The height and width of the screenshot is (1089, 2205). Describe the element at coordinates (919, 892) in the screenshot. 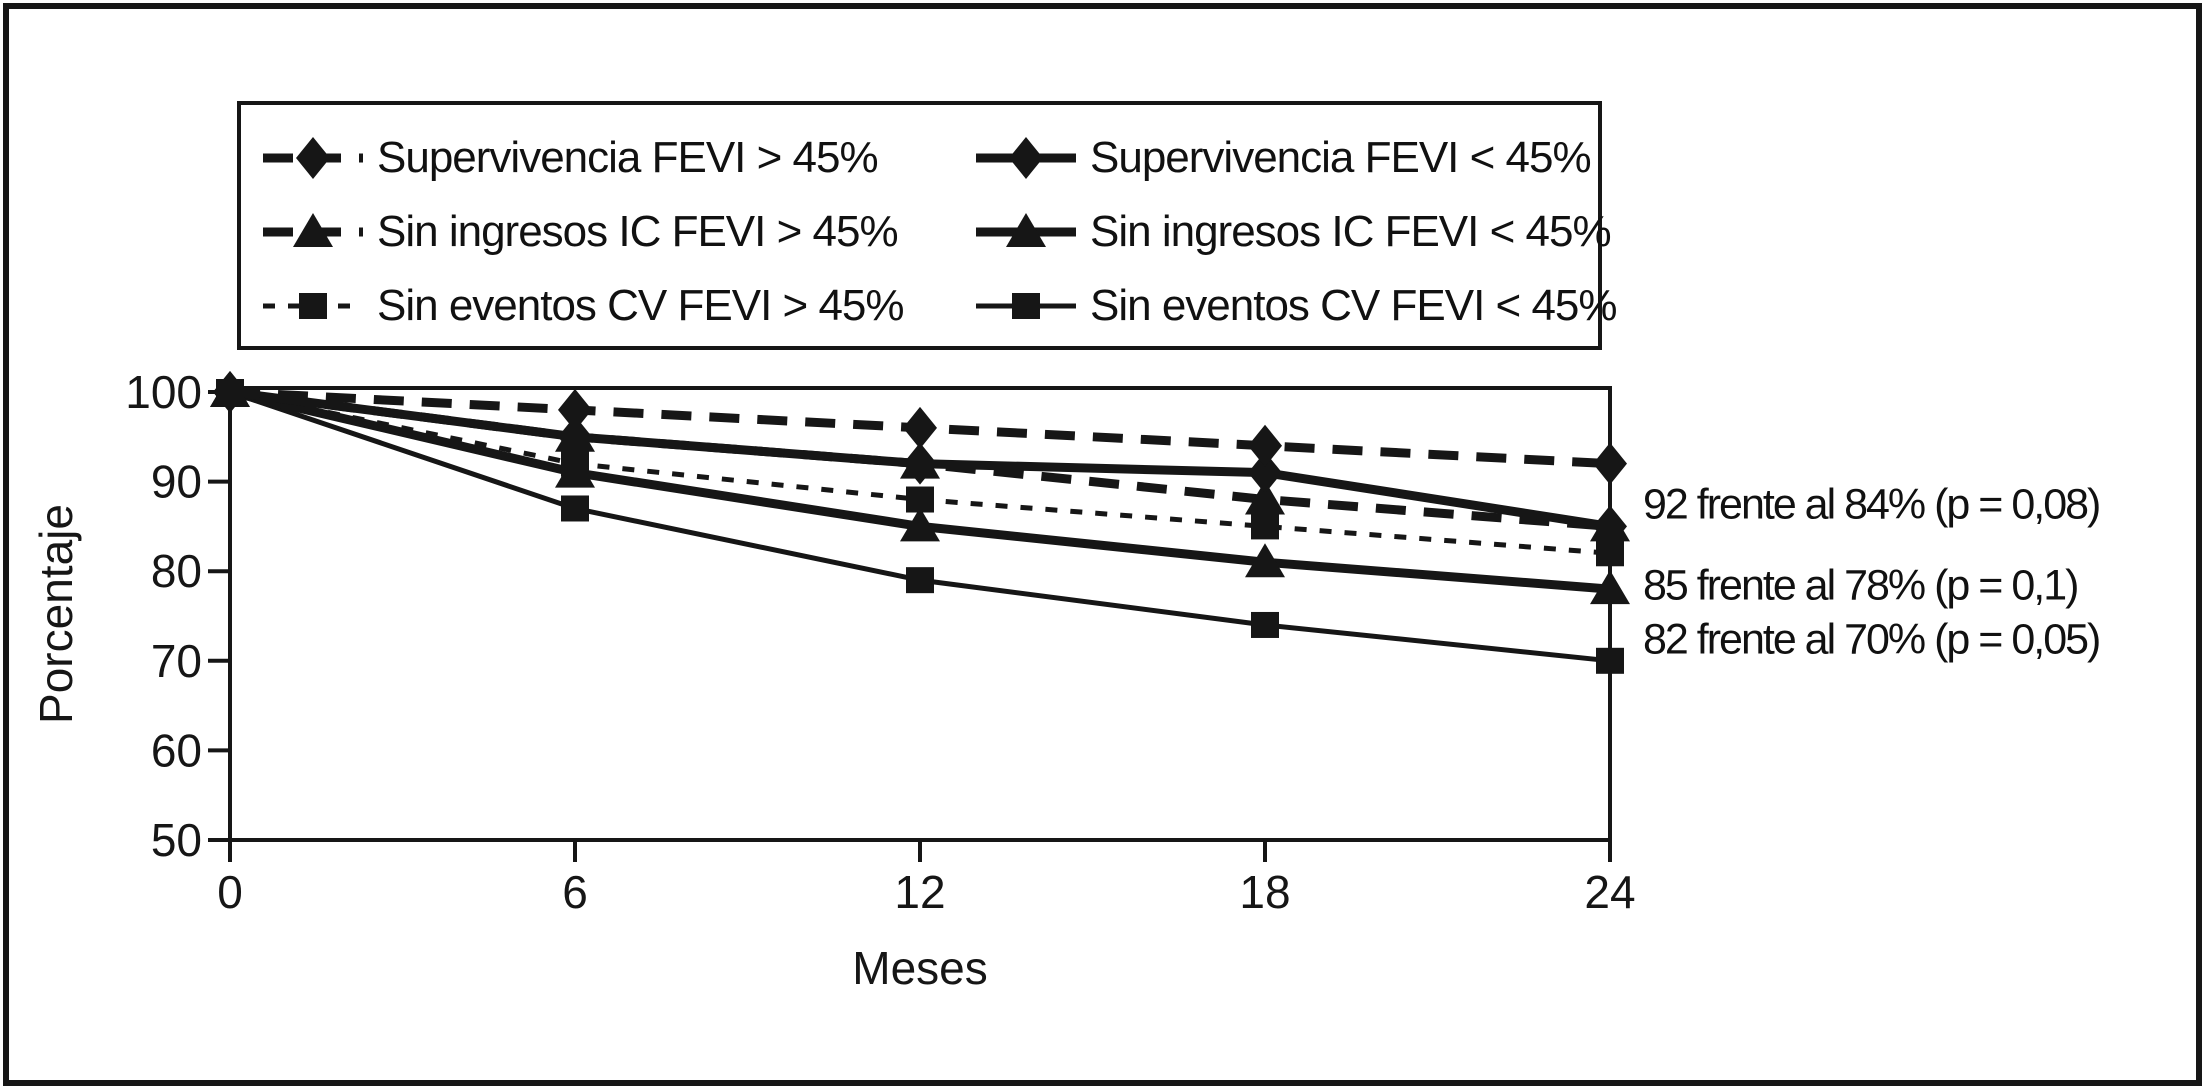

I see `x-axis-tick-label: 12` at that location.